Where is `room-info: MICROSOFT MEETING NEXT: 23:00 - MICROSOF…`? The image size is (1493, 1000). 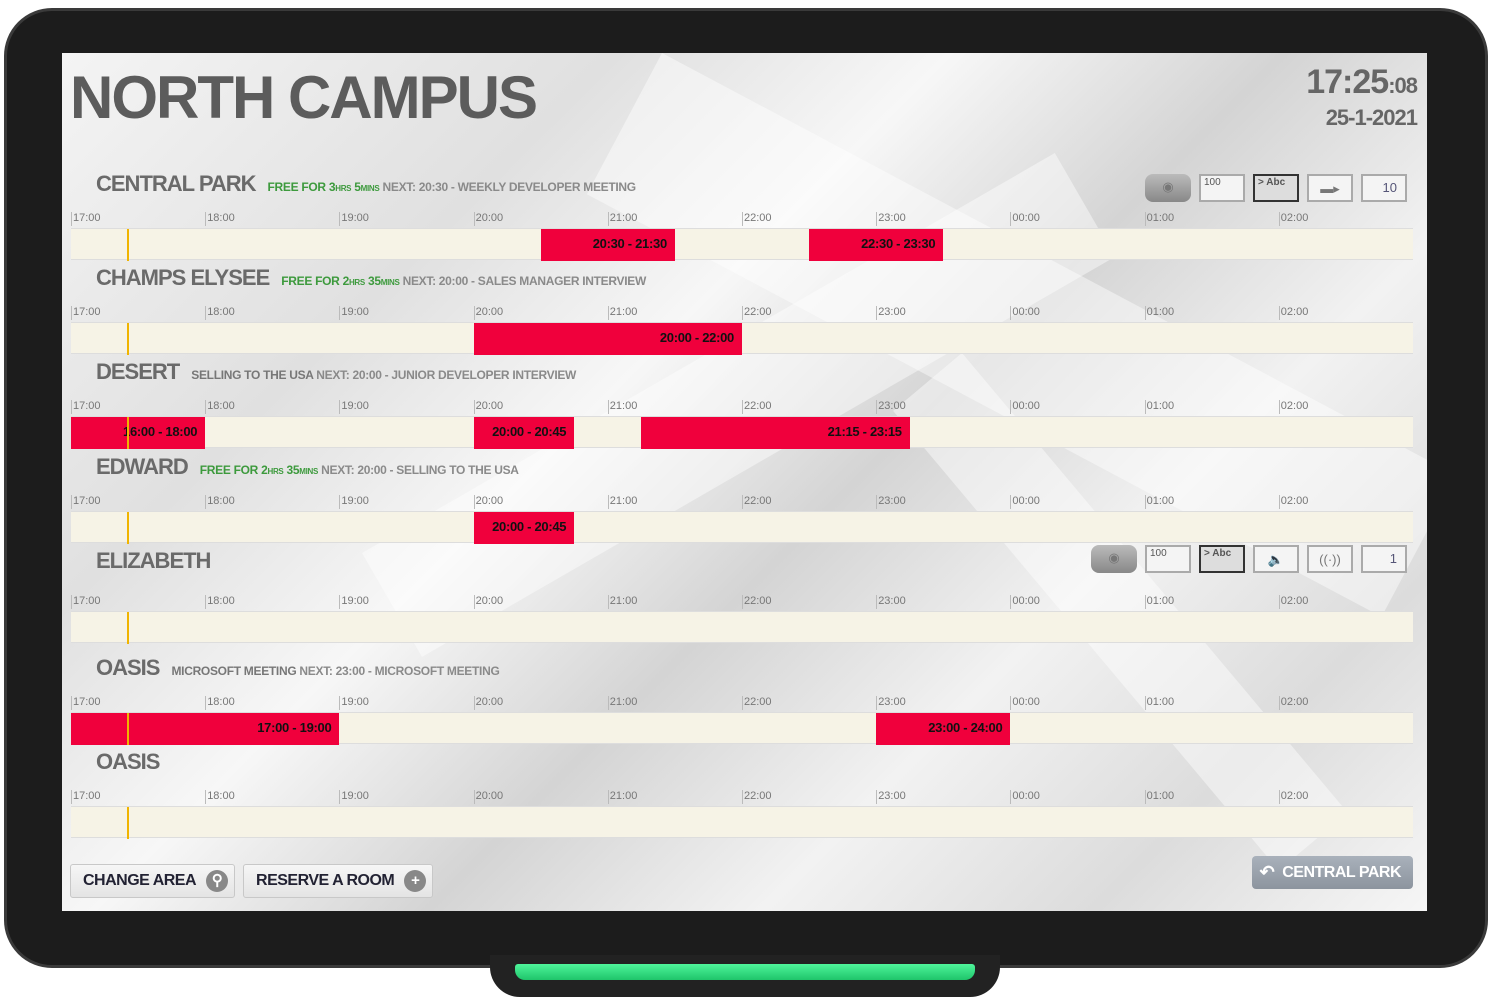 room-info: MICROSOFT MEETING NEXT: 23:00 - MICROSOF… is located at coordinates (335, 671).